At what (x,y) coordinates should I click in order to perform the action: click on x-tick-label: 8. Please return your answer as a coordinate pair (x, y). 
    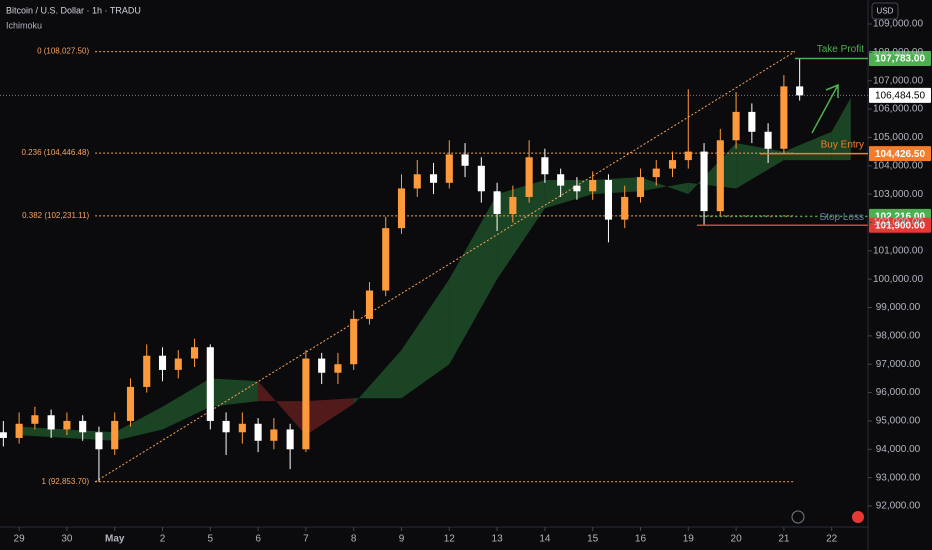
    Looking at the image, I should click on (354, 539).